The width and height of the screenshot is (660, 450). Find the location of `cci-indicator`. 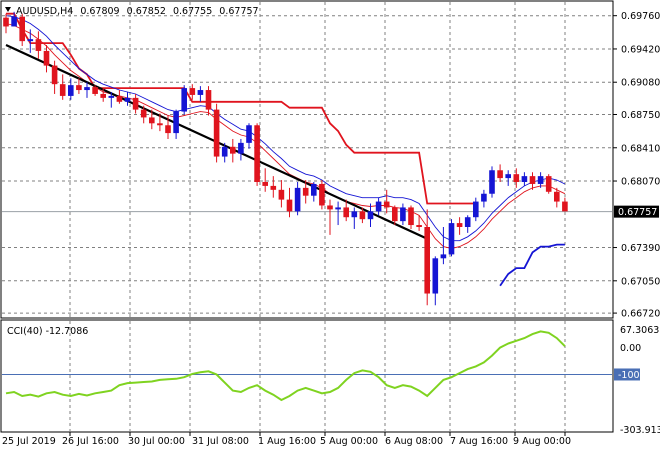

cci-indicator is located at coordinates (307, 366).